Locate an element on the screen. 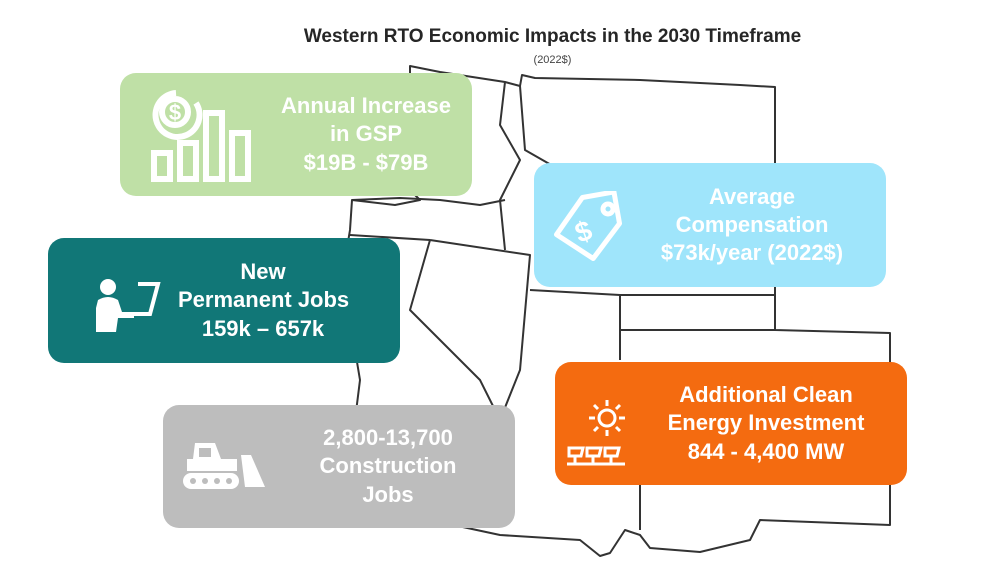 The height and width of the screenshot is (583, 1000). state-border-ut-co is located at coordinates (575, 324).